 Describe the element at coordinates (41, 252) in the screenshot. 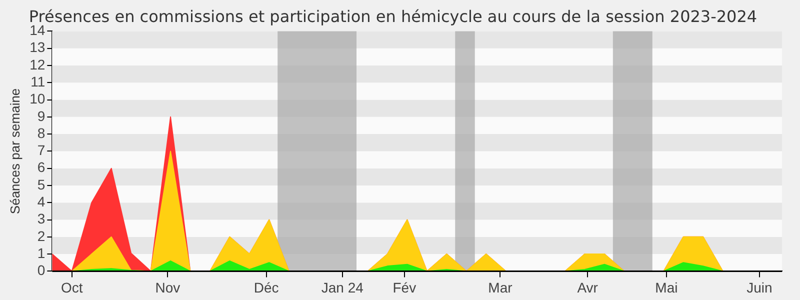

I see `y-tick-label: 1` at that location.